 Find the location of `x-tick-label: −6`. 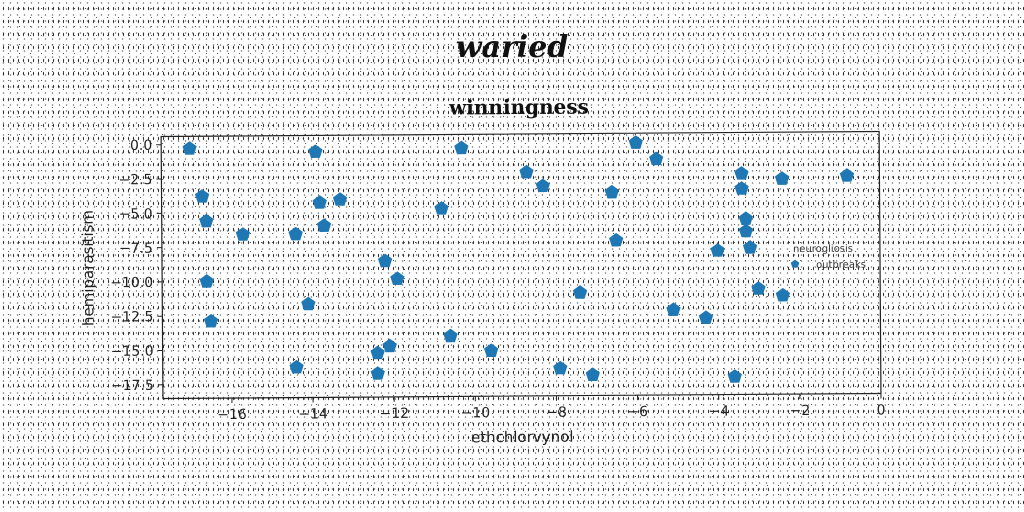

x-tick-label: −6 is located at coordinates (637, 412).